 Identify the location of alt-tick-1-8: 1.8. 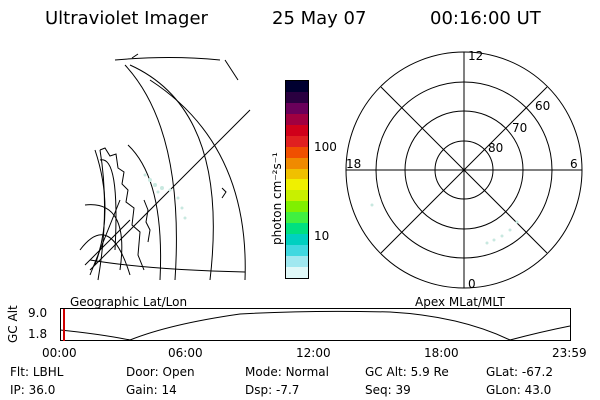
(38, 334).